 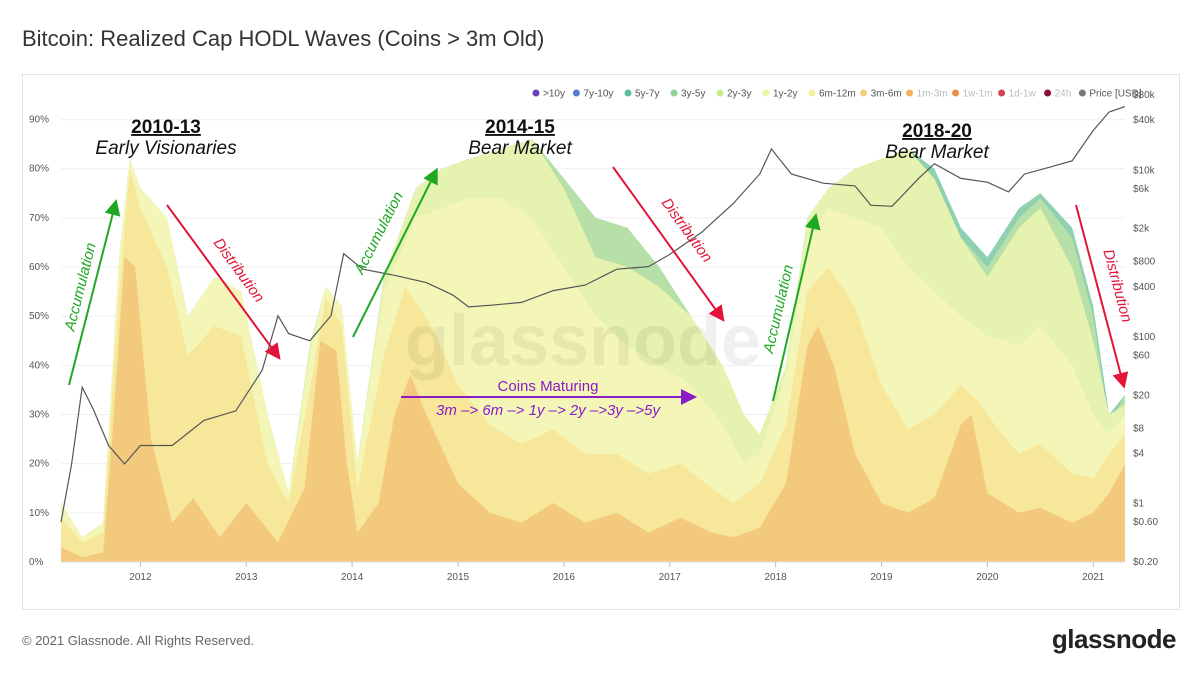 What do you see at coordinates (1144, 287) in the screenshot?
I see `y-right-tick: $400` at bounding box center [1144, 287].